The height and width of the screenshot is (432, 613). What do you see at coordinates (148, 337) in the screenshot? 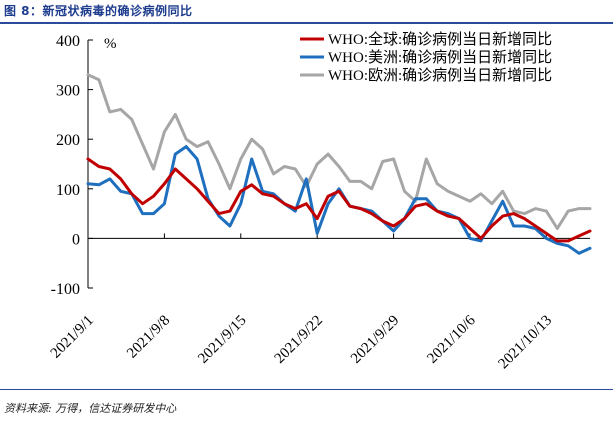
I see `x-tick-label: 2021/9/8` at bounding box center [148, 337].